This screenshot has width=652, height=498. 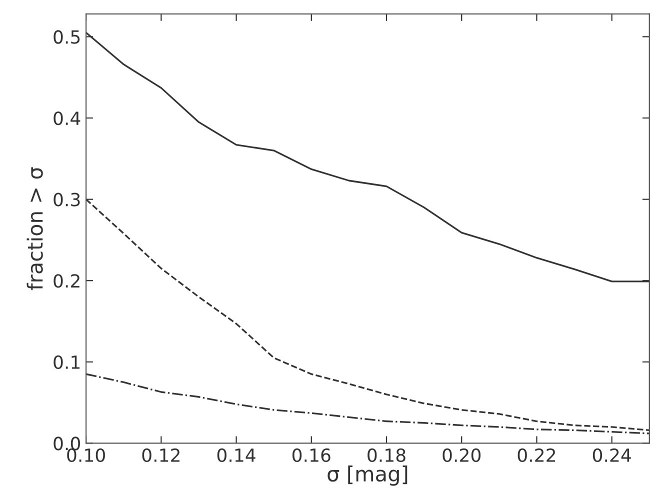 What do you see at coordinates (368, 476) in the screenshot?
I see `x-axis-title: σ [mag]` at bounding box center [368, 476].